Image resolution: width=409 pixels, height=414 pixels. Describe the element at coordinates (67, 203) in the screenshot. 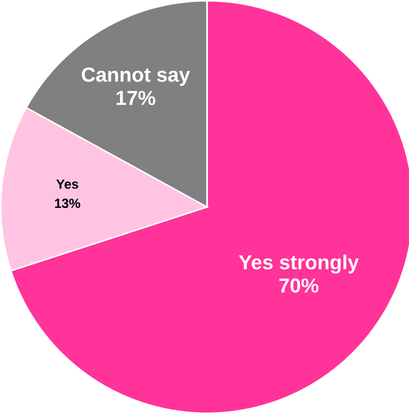

I see `data-label: 13%` at that location.